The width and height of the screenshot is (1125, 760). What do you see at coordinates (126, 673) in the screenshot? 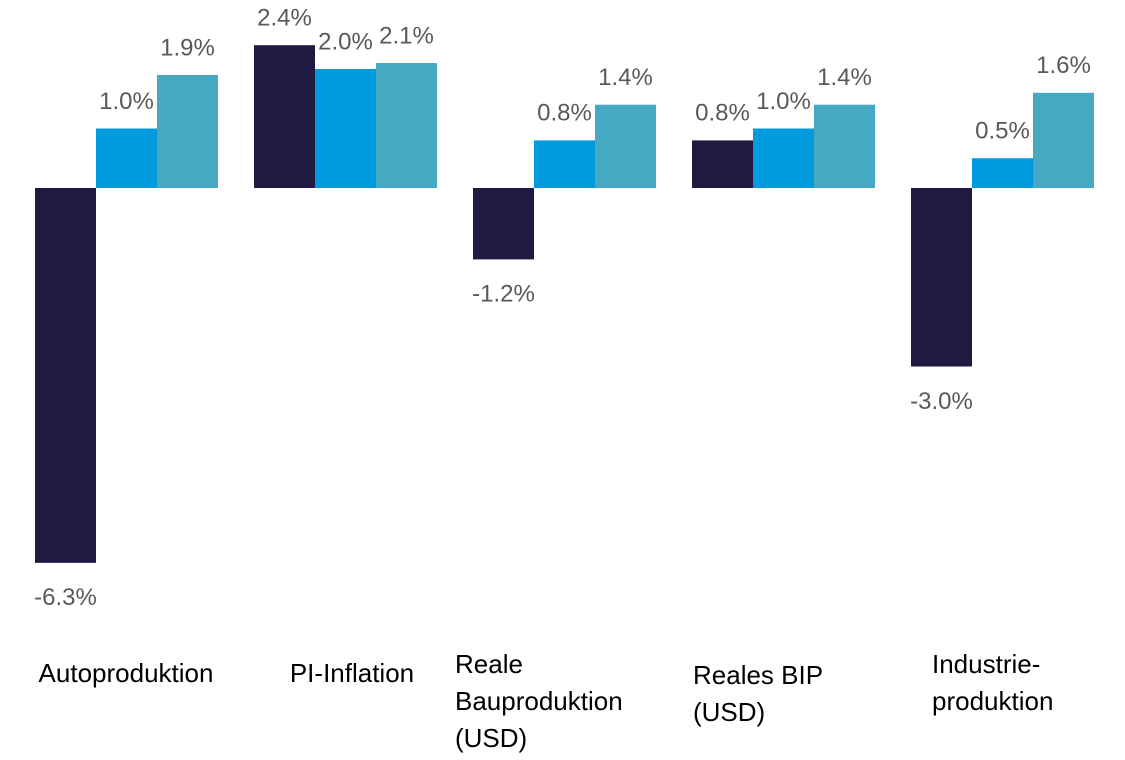
I see `category-label: Autoproduktion` at bounding box center [126, 673].